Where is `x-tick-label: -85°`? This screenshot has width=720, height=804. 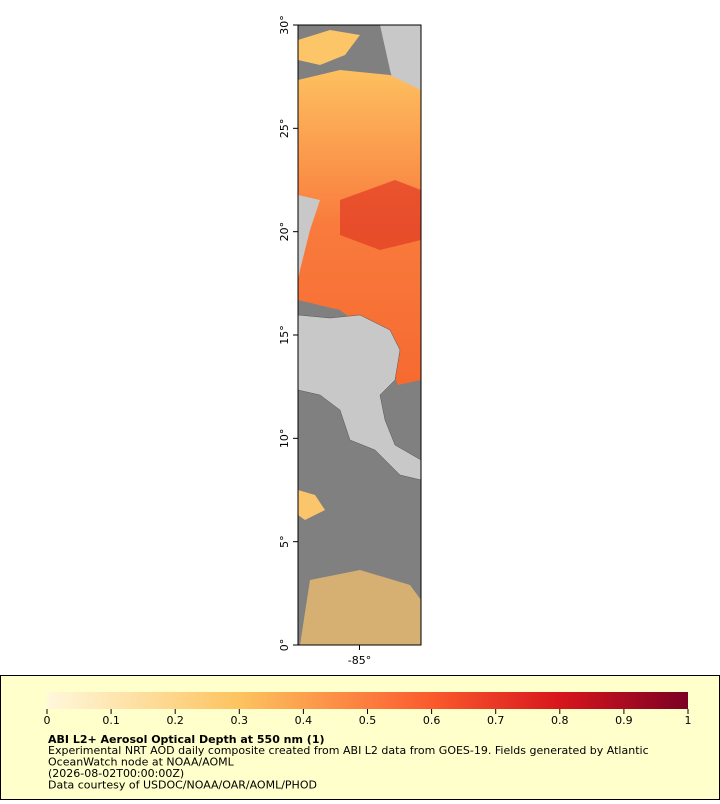 x-tick-label: -85° is located at coordinates (359, 660).